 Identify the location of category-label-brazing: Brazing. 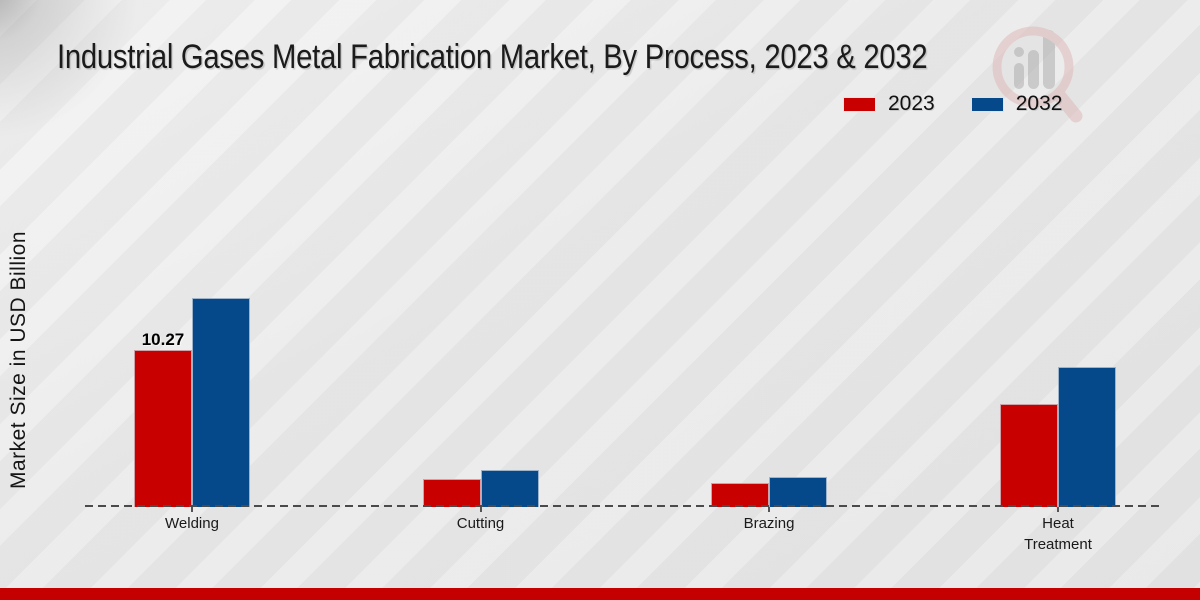
(769, 523).